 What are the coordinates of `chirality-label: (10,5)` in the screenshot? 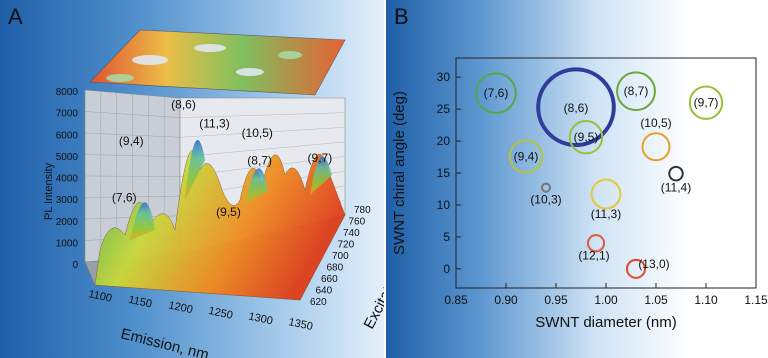 It's located at (655, 123).